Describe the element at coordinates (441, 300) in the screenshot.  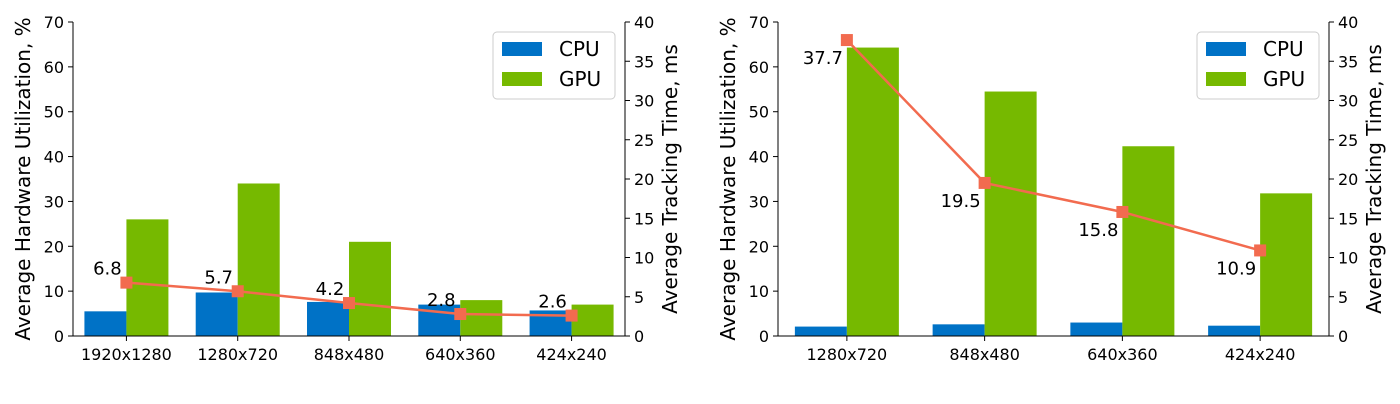
I see `tracking-time-data-label: 2.8` at that location.